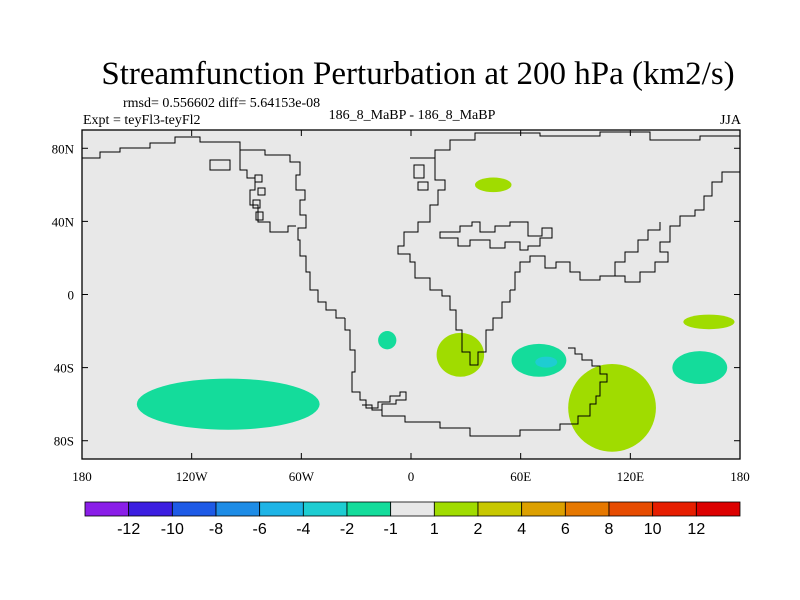 Image resolution: width=800 pixels, height=600 pixels. What do you see at coordinates (494, 392) in the screenshot?
I see `coastline-antarctica` at bounding box center [494, 392].